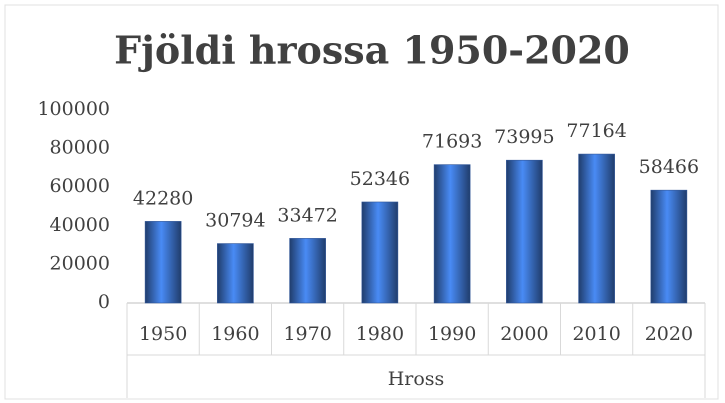  Describe the element at coordinates (452, 142) in the screenshot. I see `data-label: 71693` at that location.